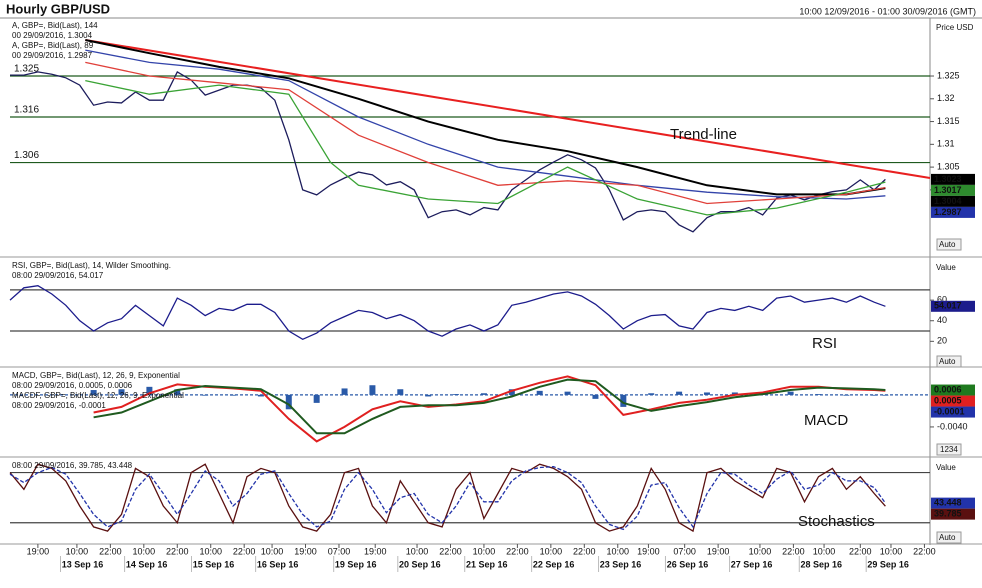 The image size is (982, 588). I want to click on level-label: 1.306, so click(26, 155).